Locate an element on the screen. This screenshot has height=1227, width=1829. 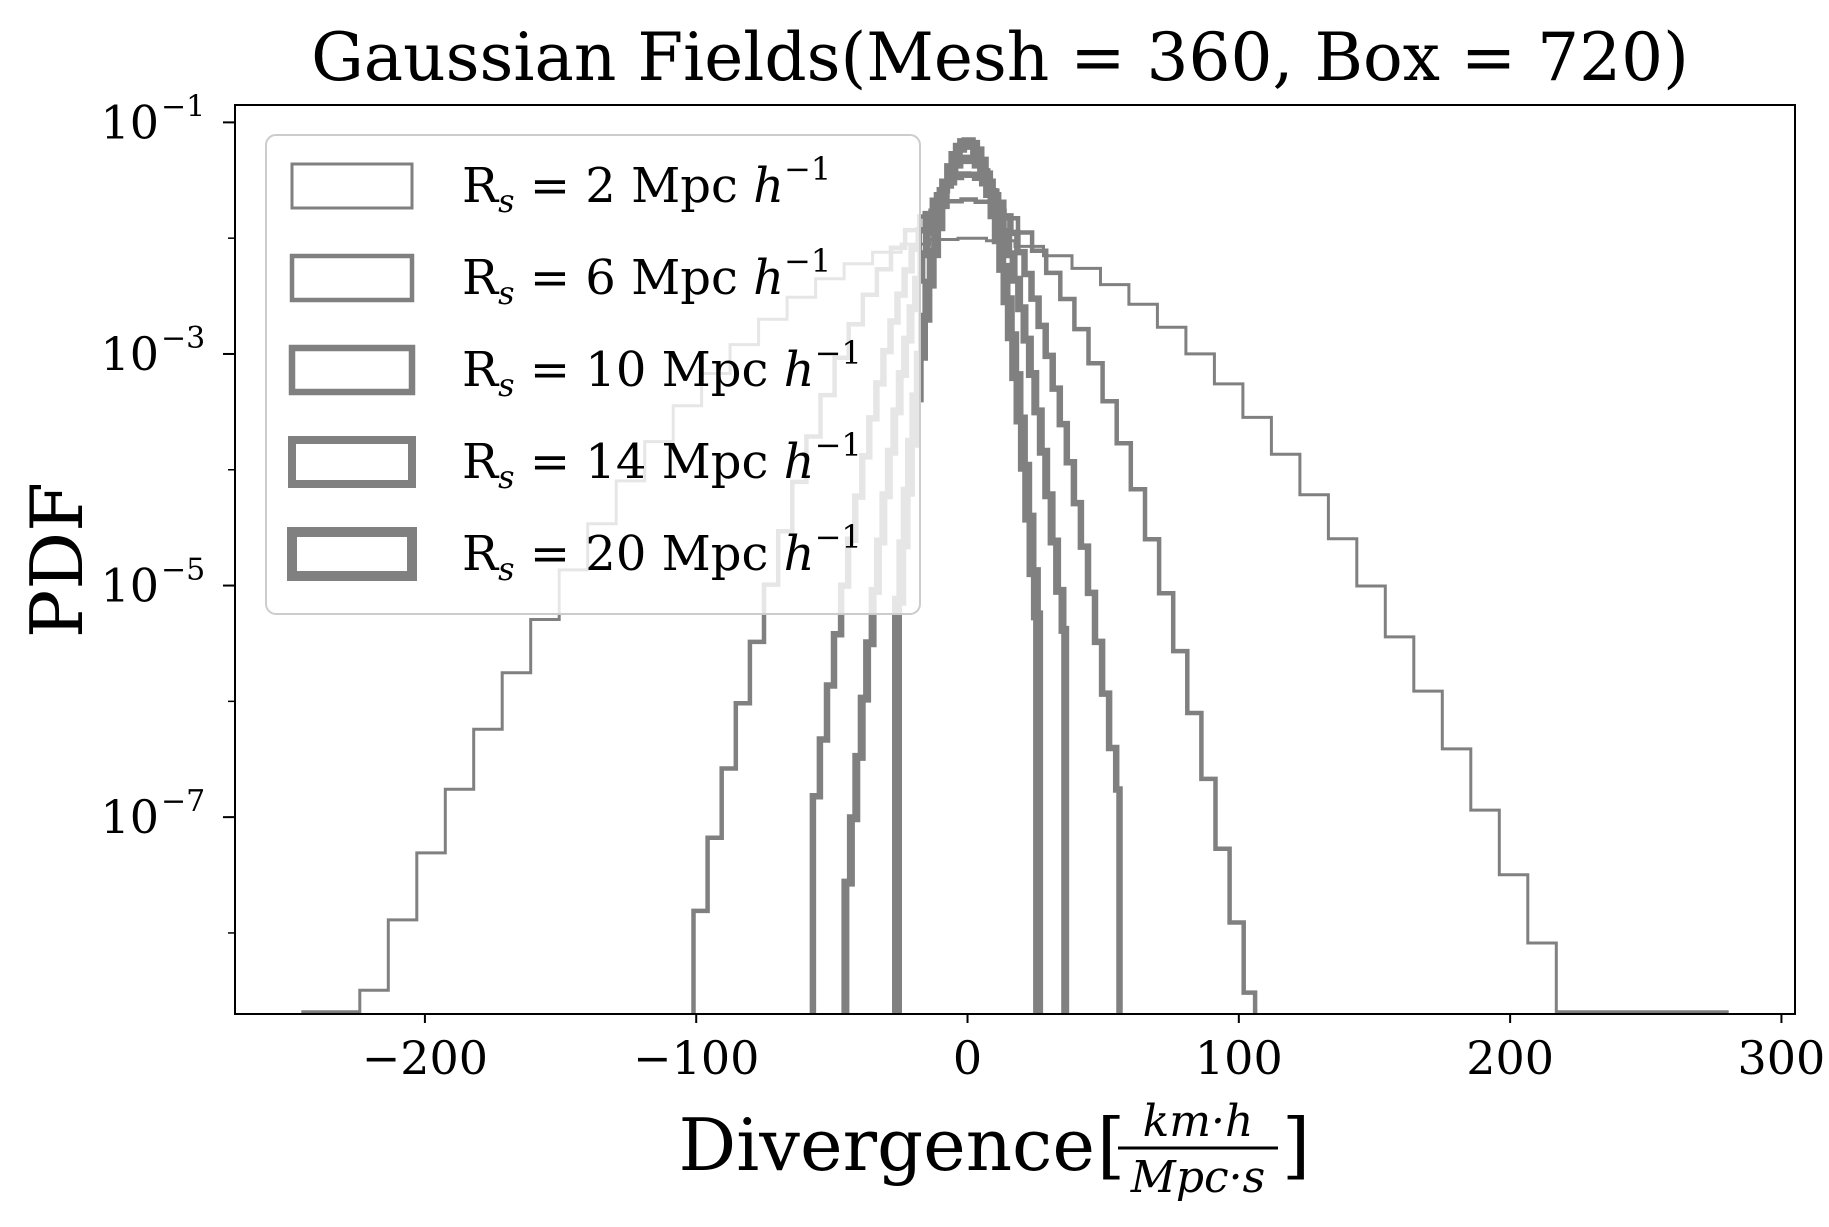
legend-label: Rs = 6 Mpc h−1 is located at coordinates (646, 277).